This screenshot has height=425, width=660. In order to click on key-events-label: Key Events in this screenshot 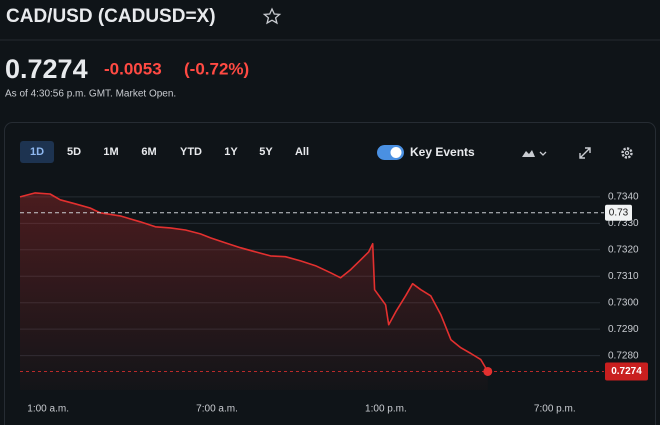, I will do `click(442, 152)`.